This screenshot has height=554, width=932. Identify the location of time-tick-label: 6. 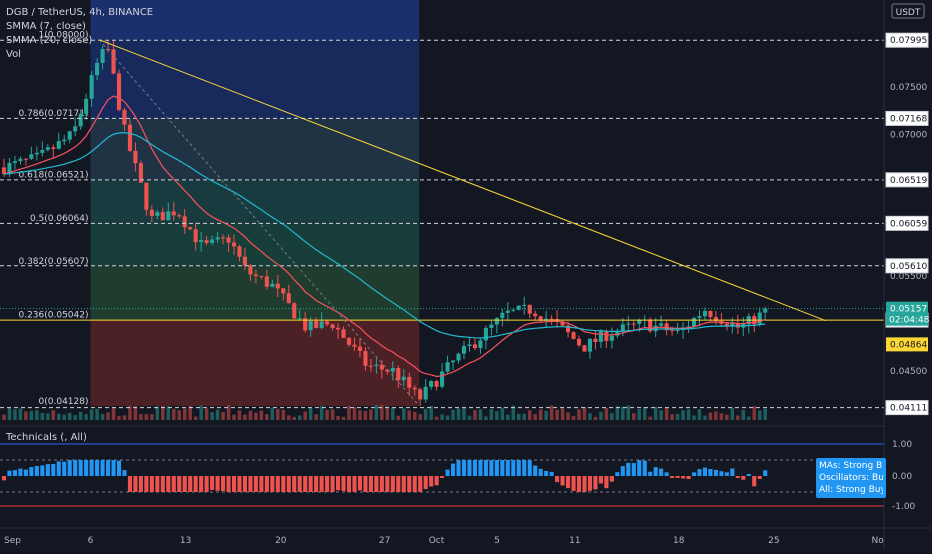
(91, 541).